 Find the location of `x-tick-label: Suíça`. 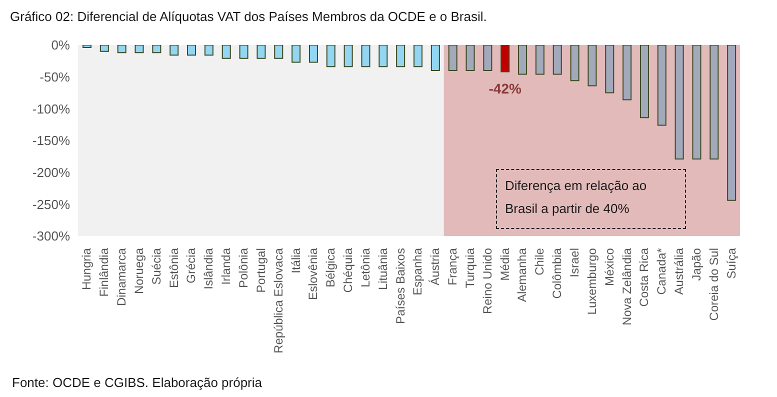

x-tick-label: Suíça is located at coordinates (731, 263).